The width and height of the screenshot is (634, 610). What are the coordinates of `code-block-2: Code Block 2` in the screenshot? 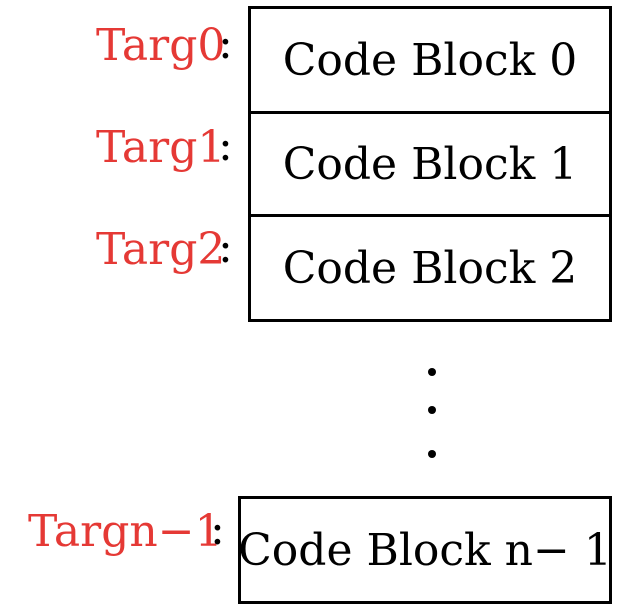 It's located at (430, 268).